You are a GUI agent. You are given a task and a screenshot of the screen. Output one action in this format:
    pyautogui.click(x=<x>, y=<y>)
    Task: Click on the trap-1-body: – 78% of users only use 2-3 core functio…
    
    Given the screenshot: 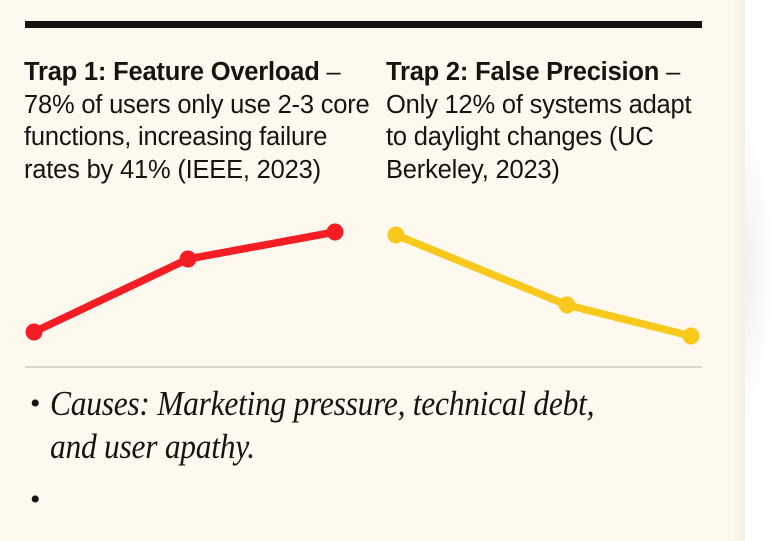 What is the action you would take?
    pyautogui.click(x=197, y=121)
    